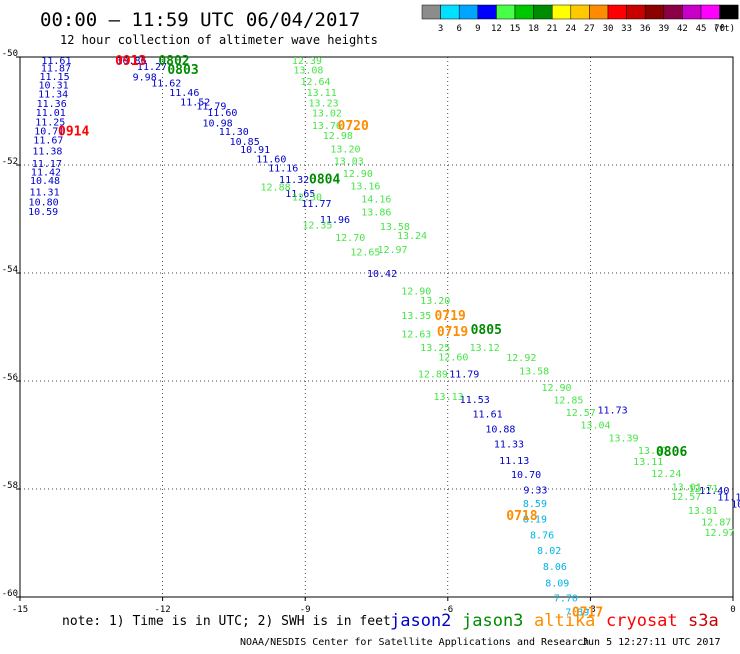 Image resolution: width=740 pixels, height=654 pixels. I want to click on swh-value: 8.06, so click(555, 567).